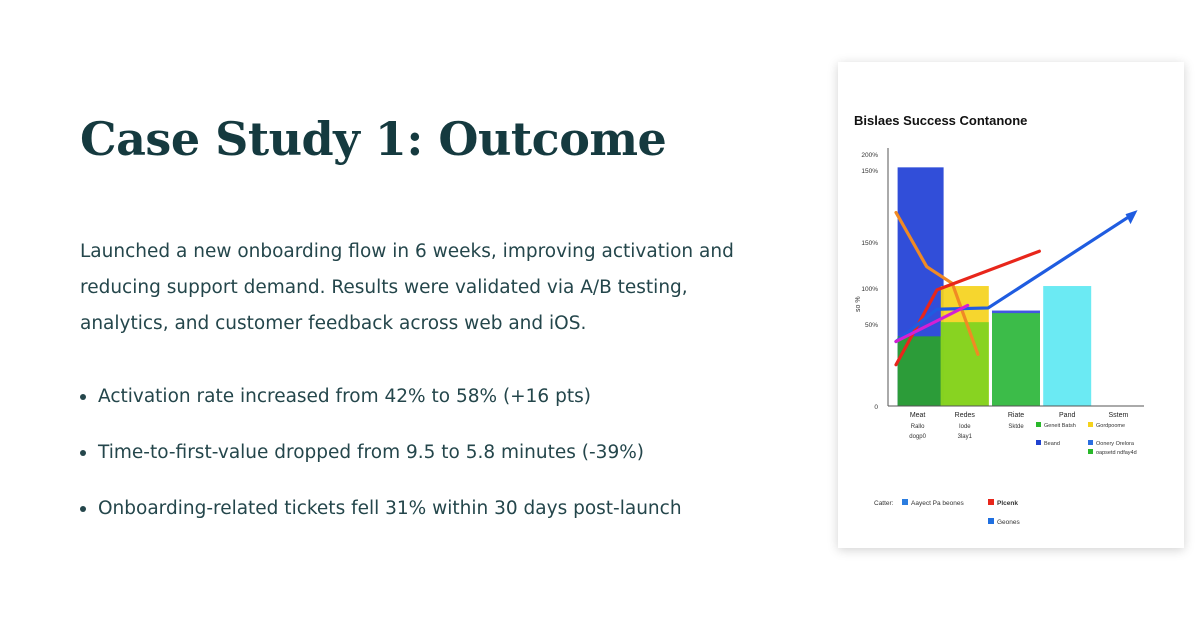 This screenshot has width=1200, height=634. What do you see at coordinates (1067, 415) in the screenshot?
I see `x-tick-label: Pand` at bounding box center [1067, 415].